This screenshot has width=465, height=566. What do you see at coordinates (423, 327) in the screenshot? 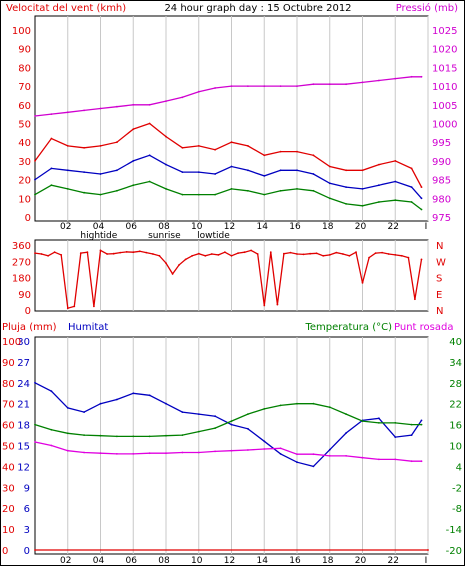
I see `dewpoint-title: Punt rosada` at bounding box center [423, 327].